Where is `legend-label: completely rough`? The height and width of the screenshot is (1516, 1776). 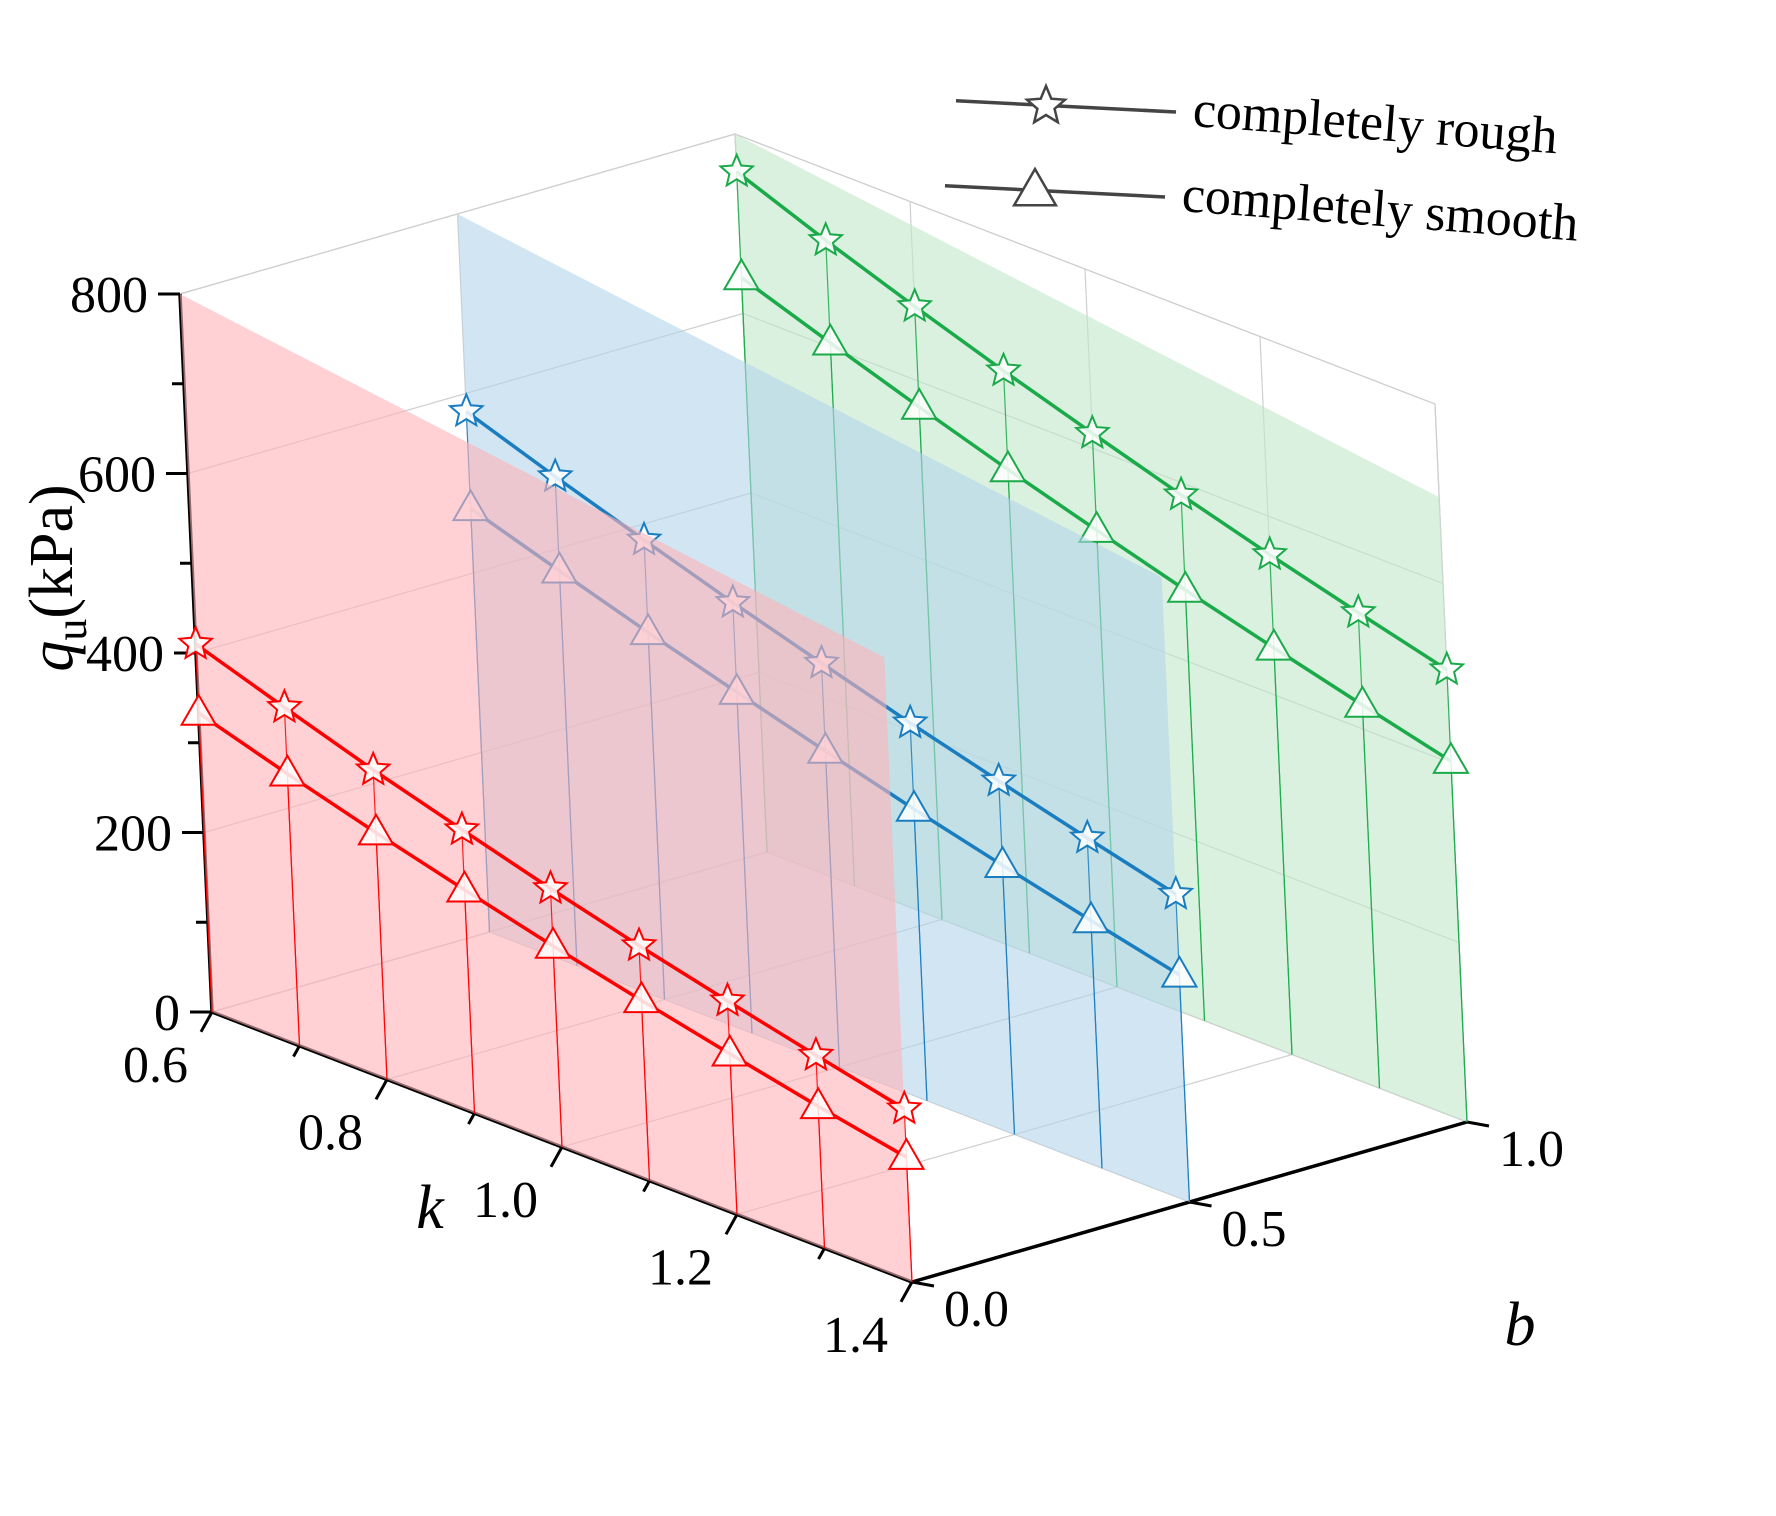 legend-label: completely rough is located at coordinates (1375, 123).